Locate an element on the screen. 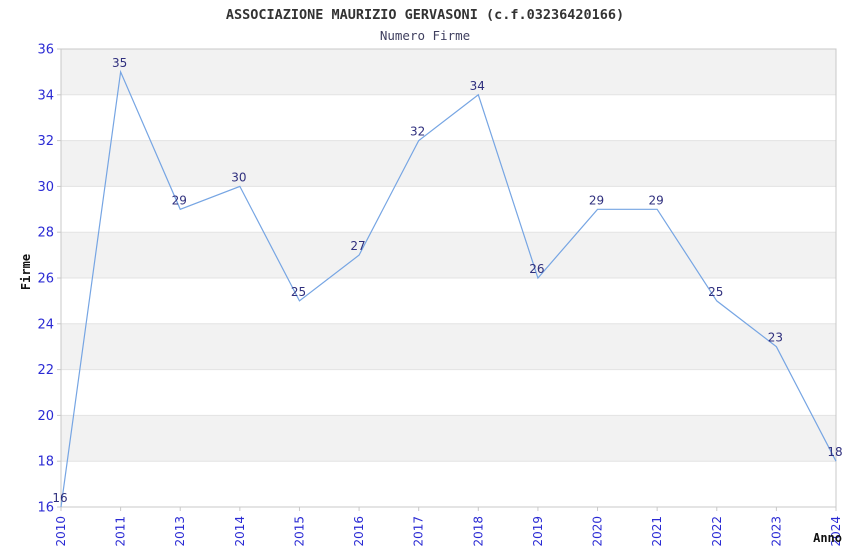 This screenshot has height=550, width=850. y-tick-label: 34 is located at coordinates (45, 95).